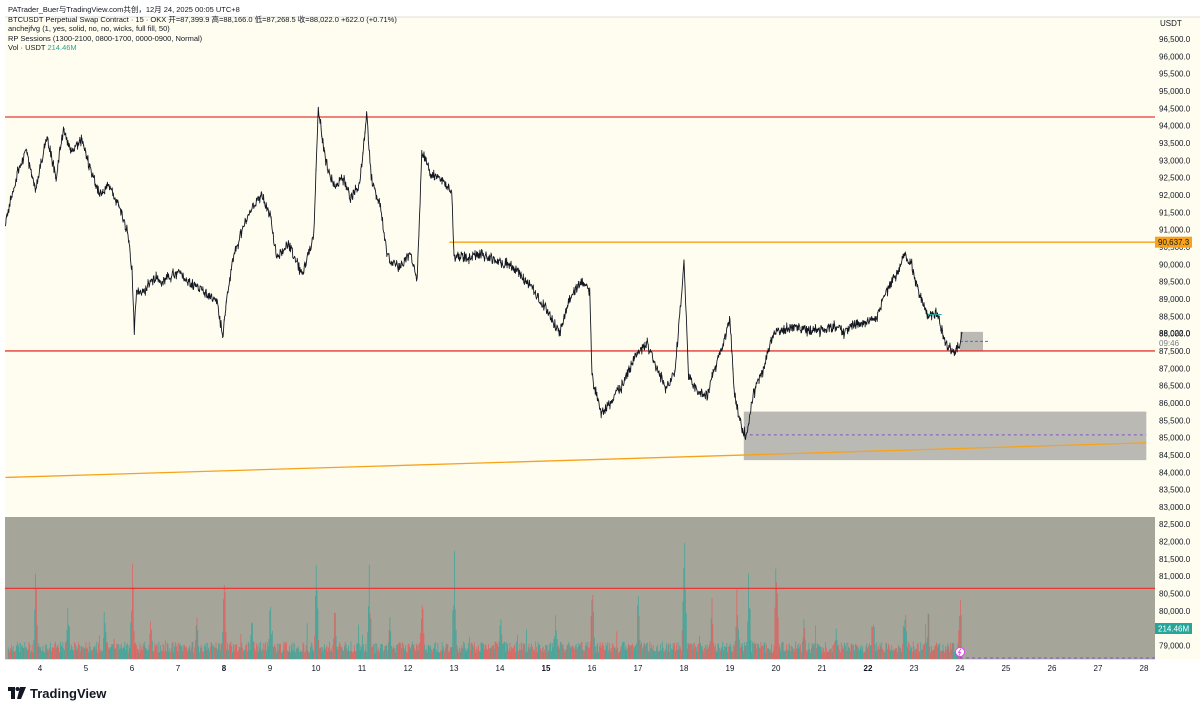  Describe the element at coordinates (132, 668) in the screenshot. I see `x-tick-label: 6` at that location.